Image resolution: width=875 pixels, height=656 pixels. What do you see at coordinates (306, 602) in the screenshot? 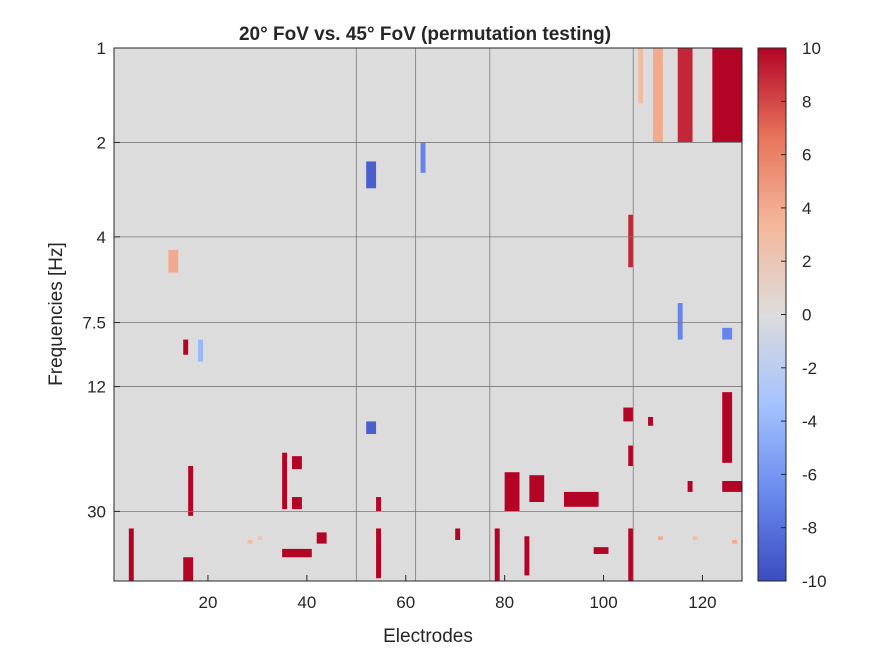
I see `x-tick-label: 40` at bounding box center [306, 602].